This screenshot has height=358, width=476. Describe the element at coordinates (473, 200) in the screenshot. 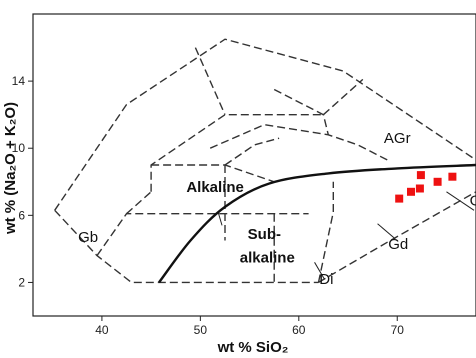

I see `field-label-gr: Gr` at that location.